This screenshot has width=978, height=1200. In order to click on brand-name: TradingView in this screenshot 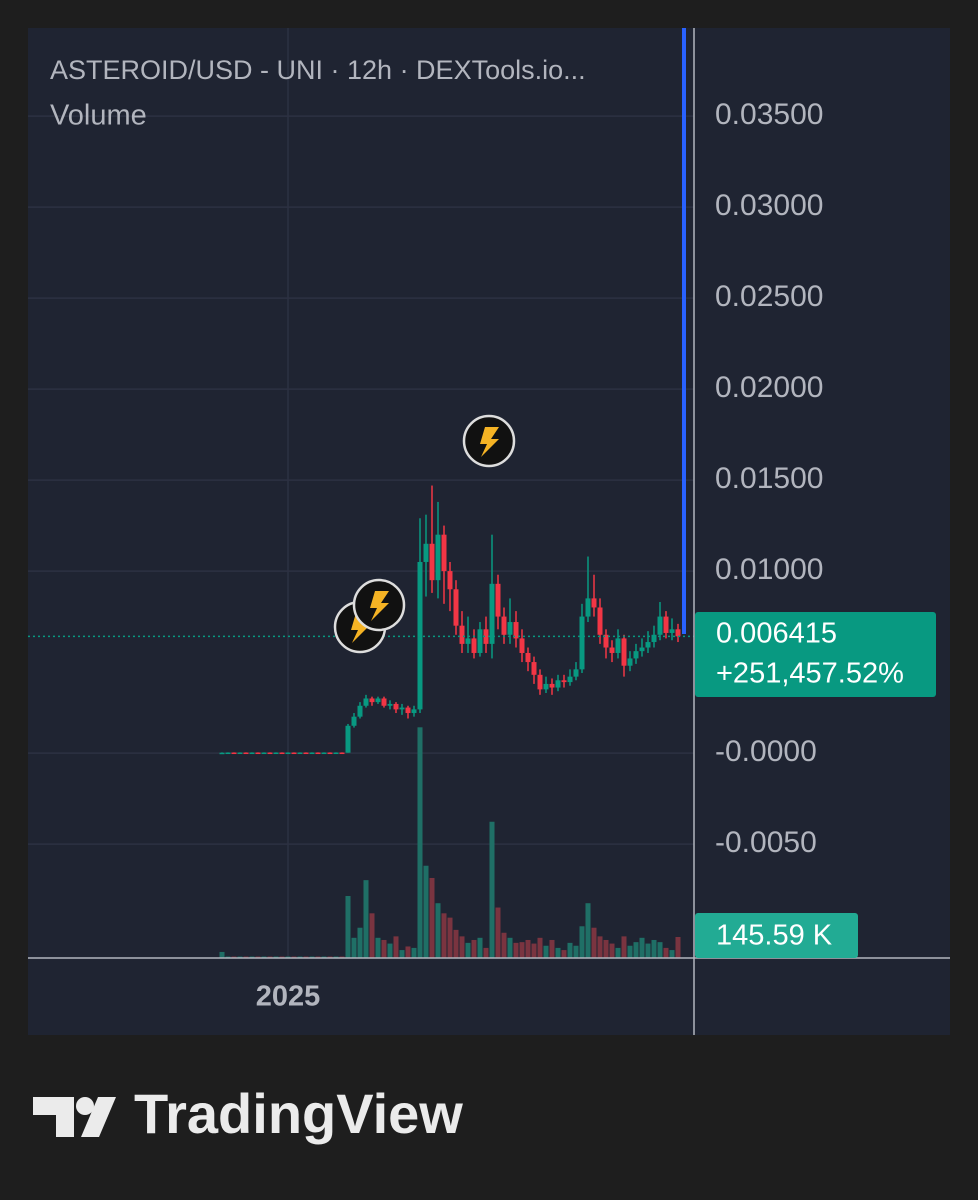, I will do `click(298, 1113)`.